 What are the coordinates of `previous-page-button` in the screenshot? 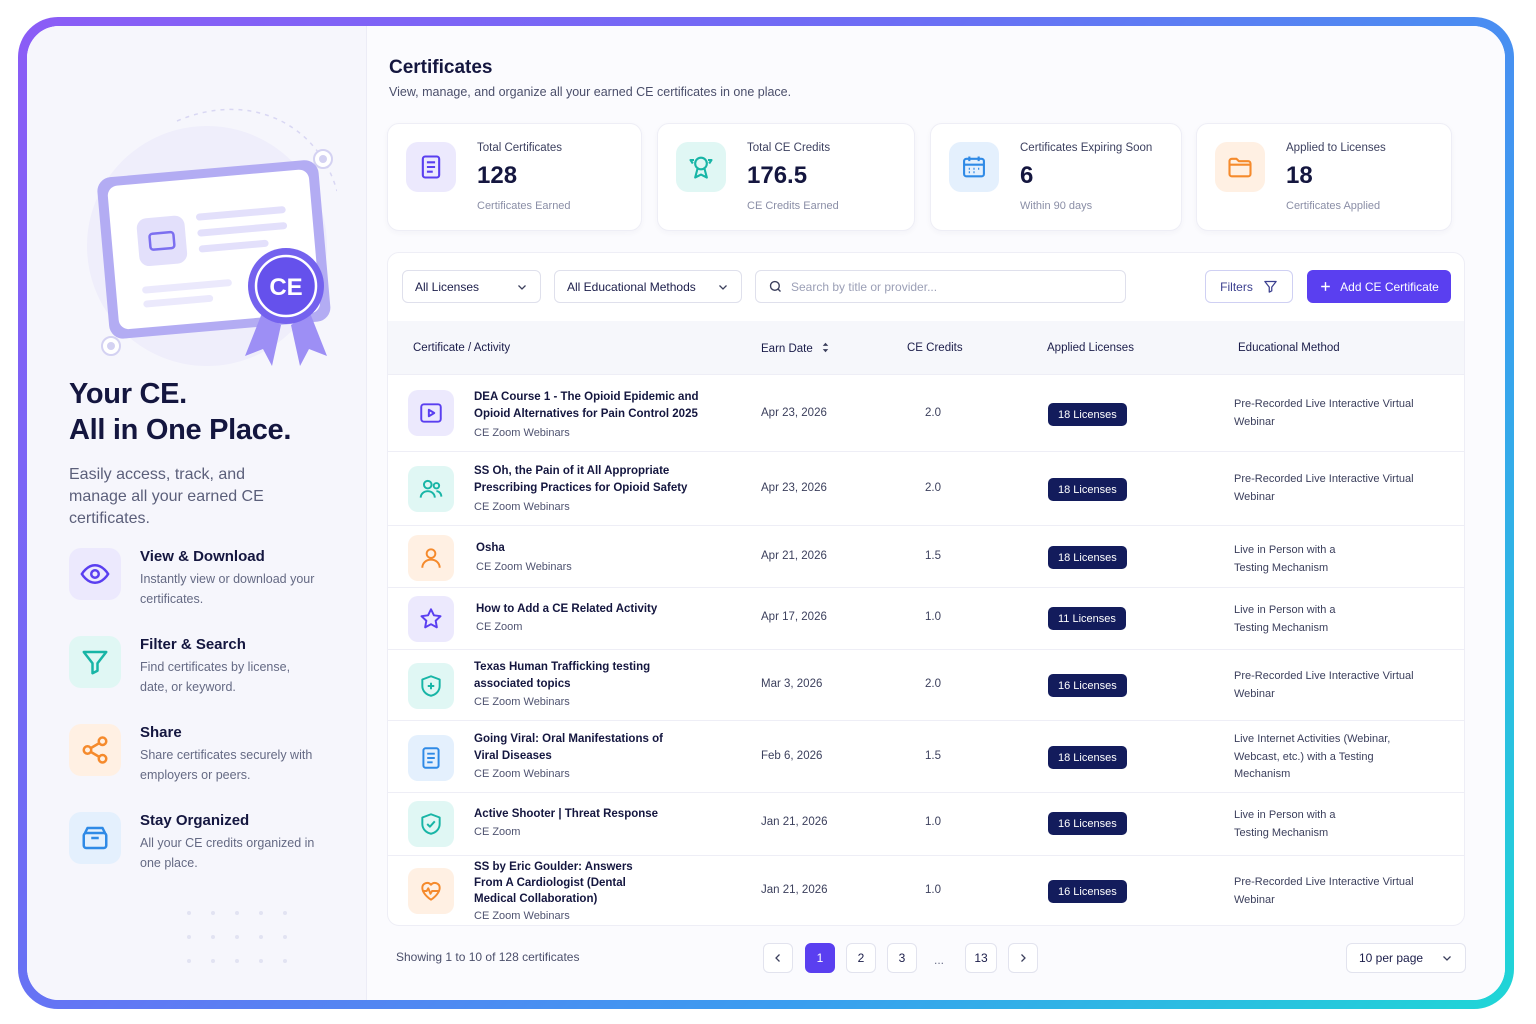 It's located at (778, 958).